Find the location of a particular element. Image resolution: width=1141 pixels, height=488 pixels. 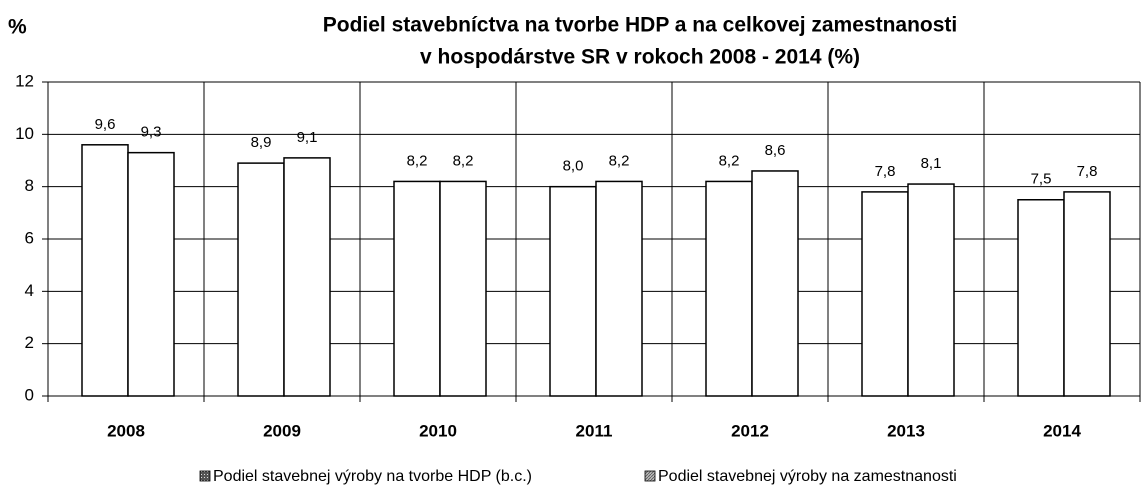

legend-label: Podiel stavebnej výroby na zamestnanosti is located at coordinates (807, 476).